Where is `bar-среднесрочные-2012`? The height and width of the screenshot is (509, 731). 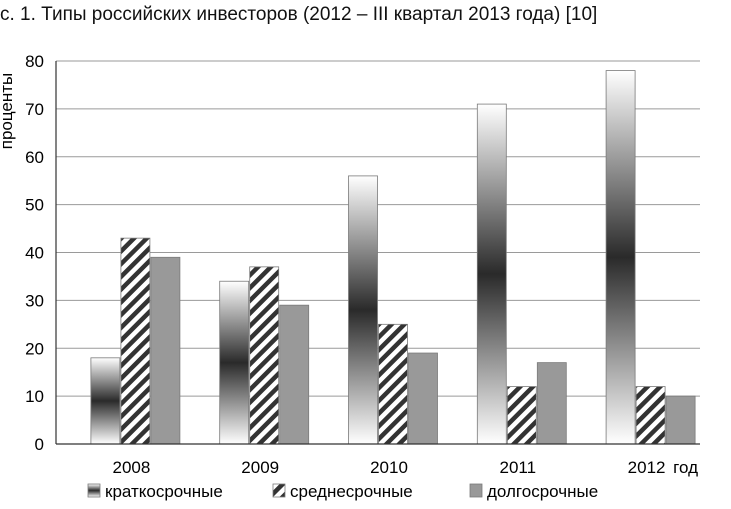 bar-среднесрочные-2012 is located at coordinates (650, 415).